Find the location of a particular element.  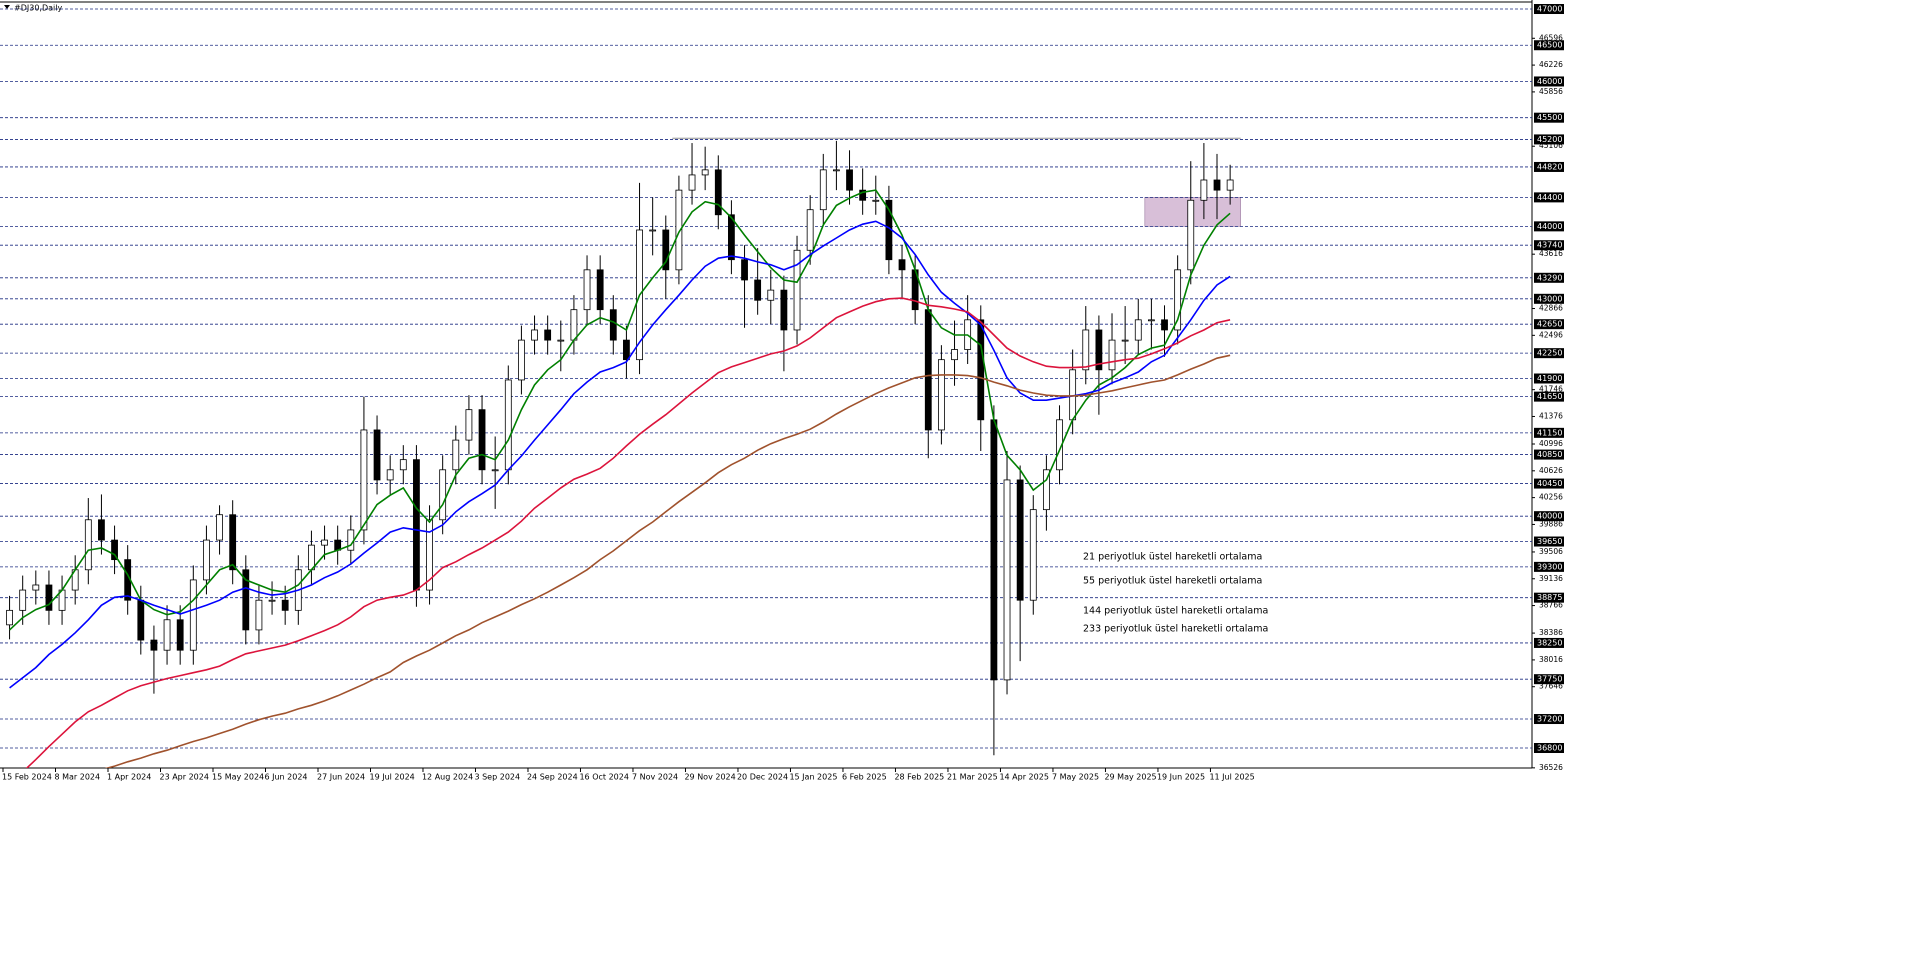

level-label: 37750 is located at coordinates (1549, 679).